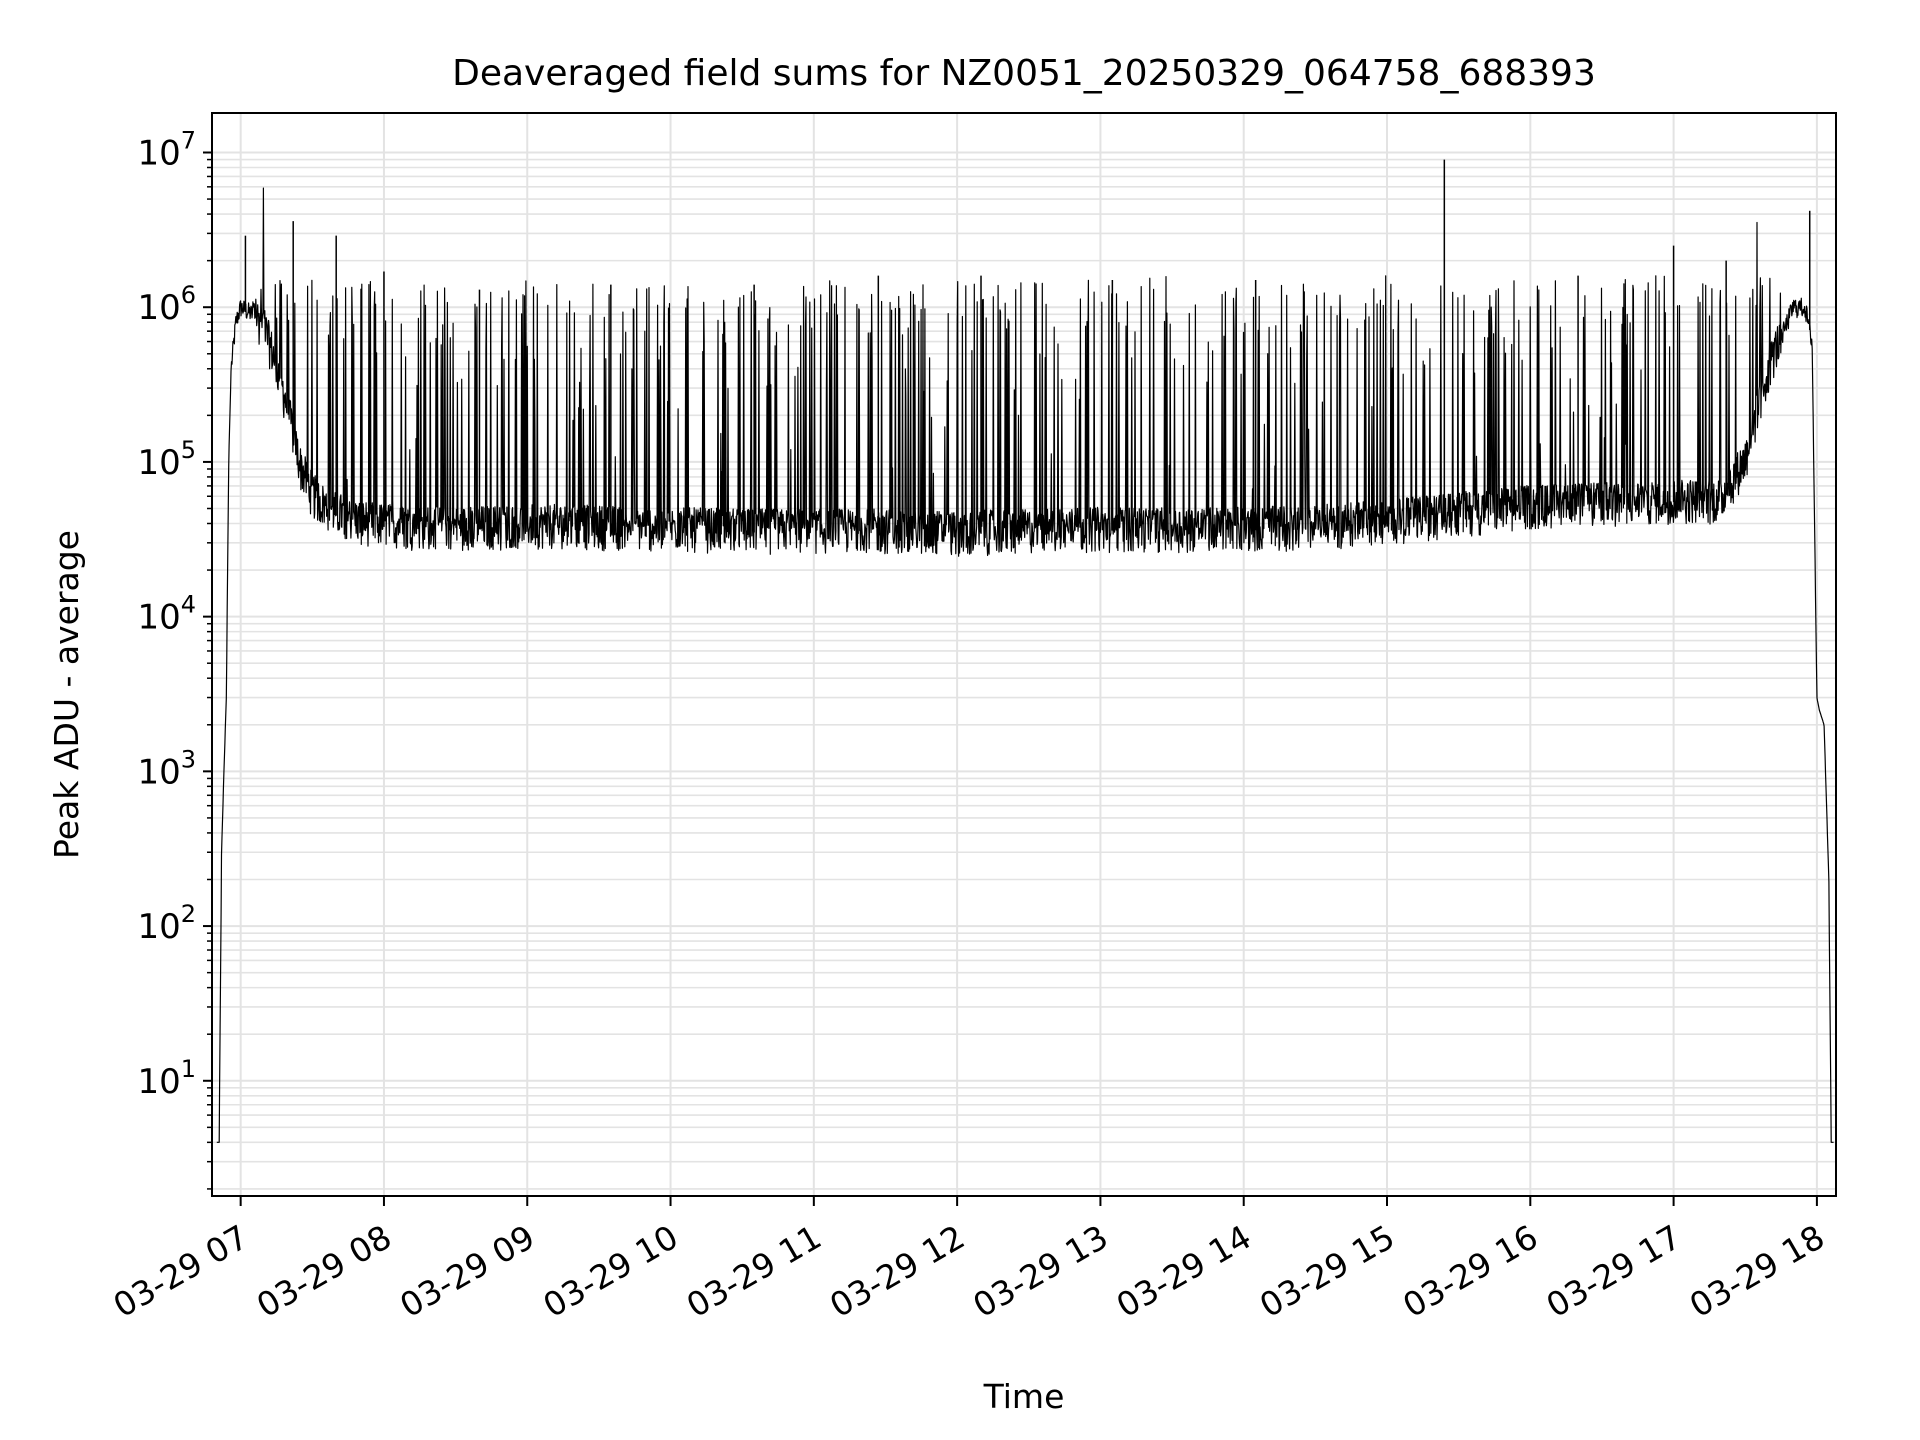 The height and width of the screenshot is (1440, 1920). I want to click on y-tick-label: 10⁷, so click(166, 149).